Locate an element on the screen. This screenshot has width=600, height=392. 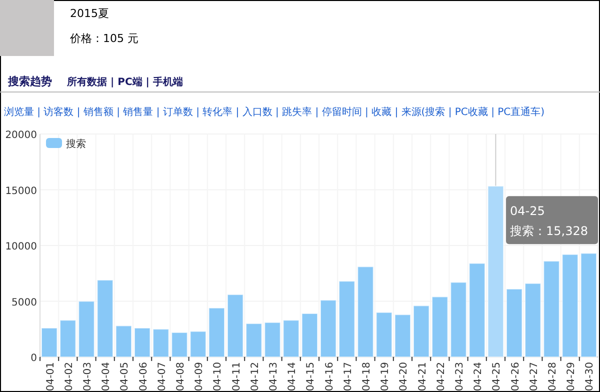
x-tick-label: 04-28 is located at coordinates (553, 377).